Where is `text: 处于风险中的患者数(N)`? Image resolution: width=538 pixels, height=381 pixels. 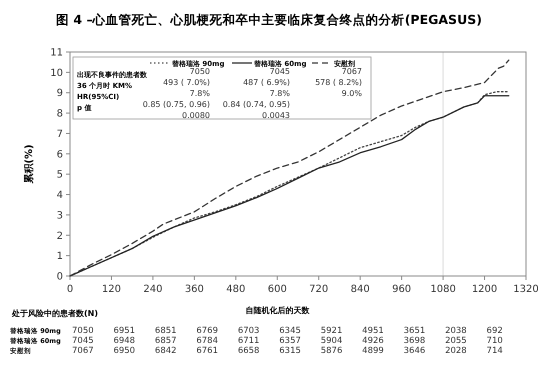 text: 处于风险中的患者数(N) is located at coordinates (54, 313).